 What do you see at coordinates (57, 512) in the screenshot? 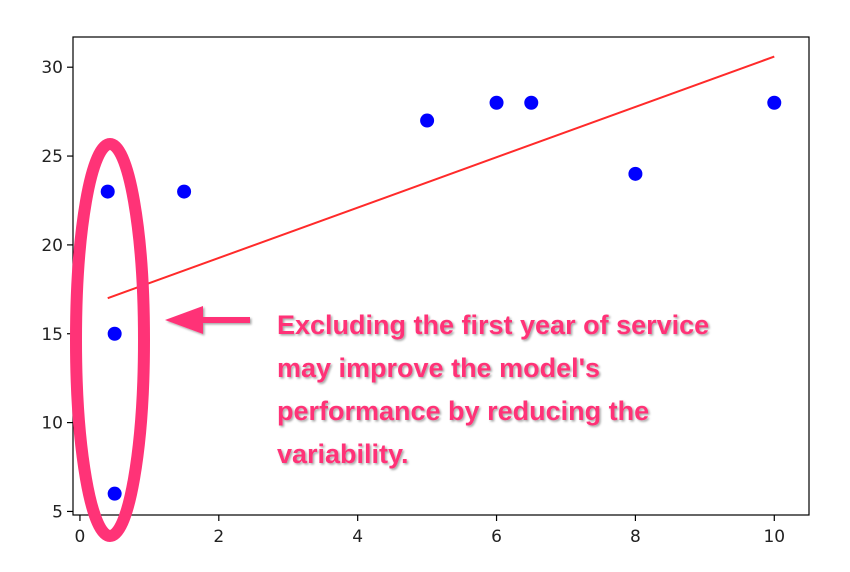
I see `y-tick-label: 5` at bounding box center [57, 512].